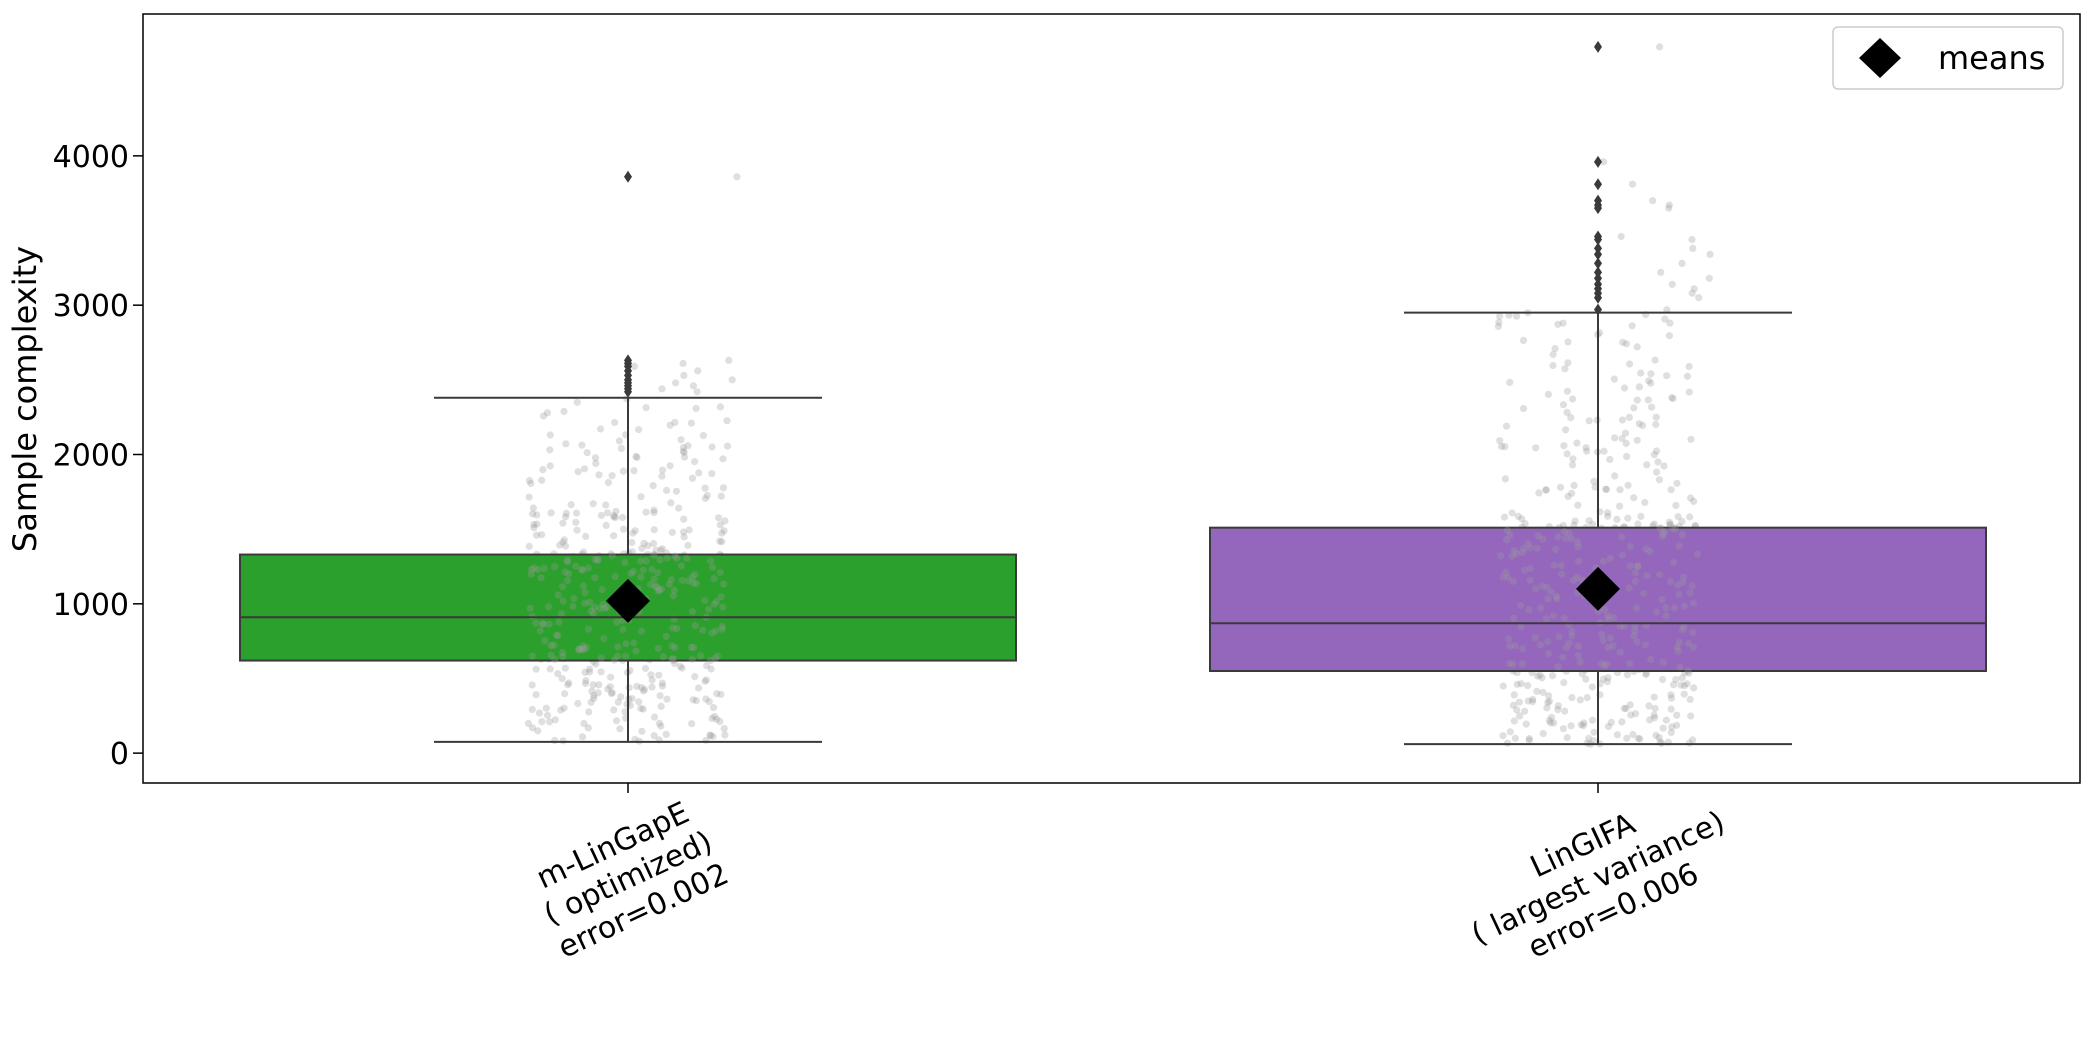 The width and height of the screenshot is (2094, 1039). What do you see at coordinates (119, 754) in the screenshot?
I see `y-tick-label: 0` at bounding box center [119, 754].